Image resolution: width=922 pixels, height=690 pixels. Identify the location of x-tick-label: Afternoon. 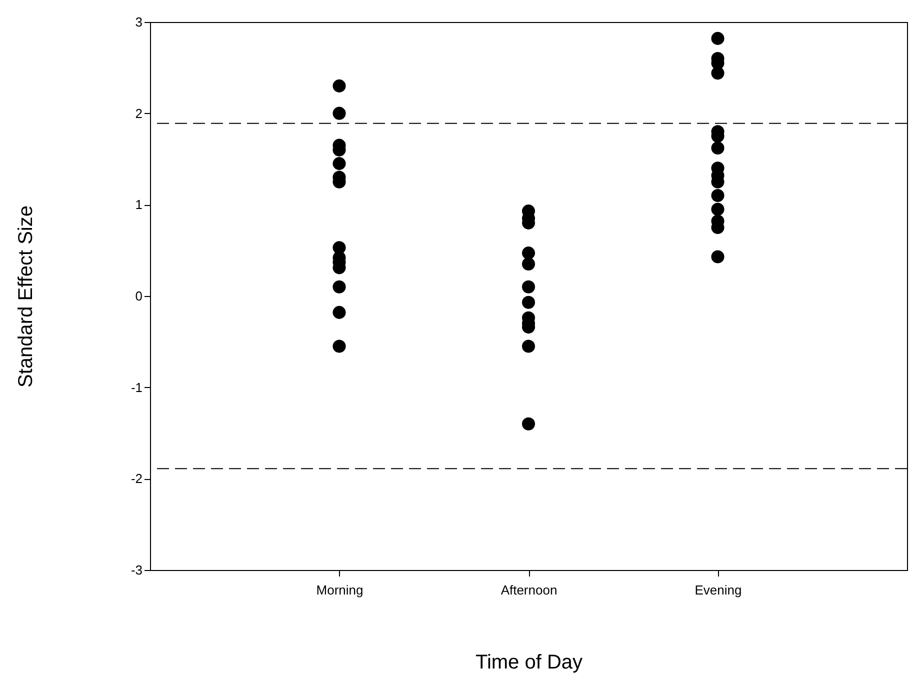
(529, 590).